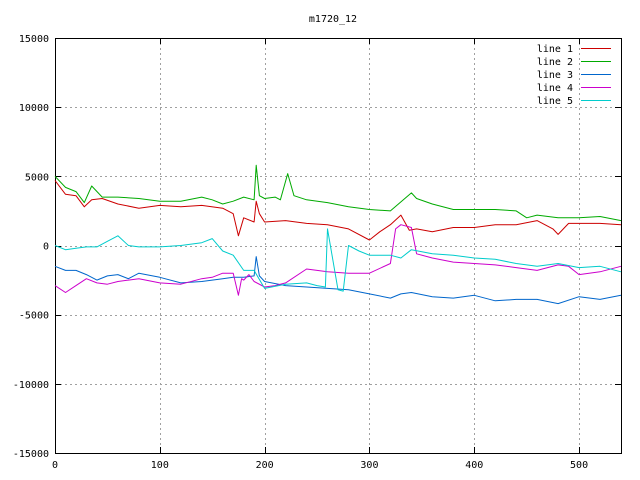  I want to click on x-tick-label: 400, so click(474, 465).